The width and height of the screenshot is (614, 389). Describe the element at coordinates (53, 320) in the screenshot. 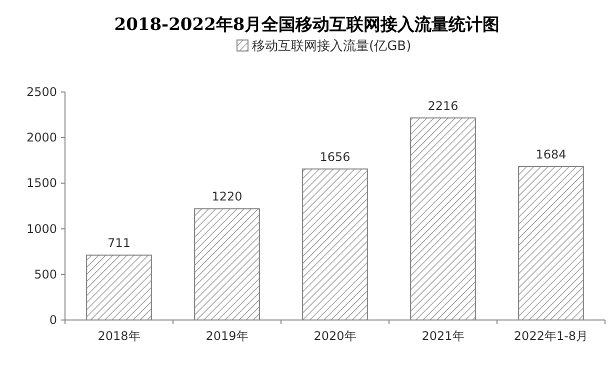

I see `y-tick-label: 0` at that location.